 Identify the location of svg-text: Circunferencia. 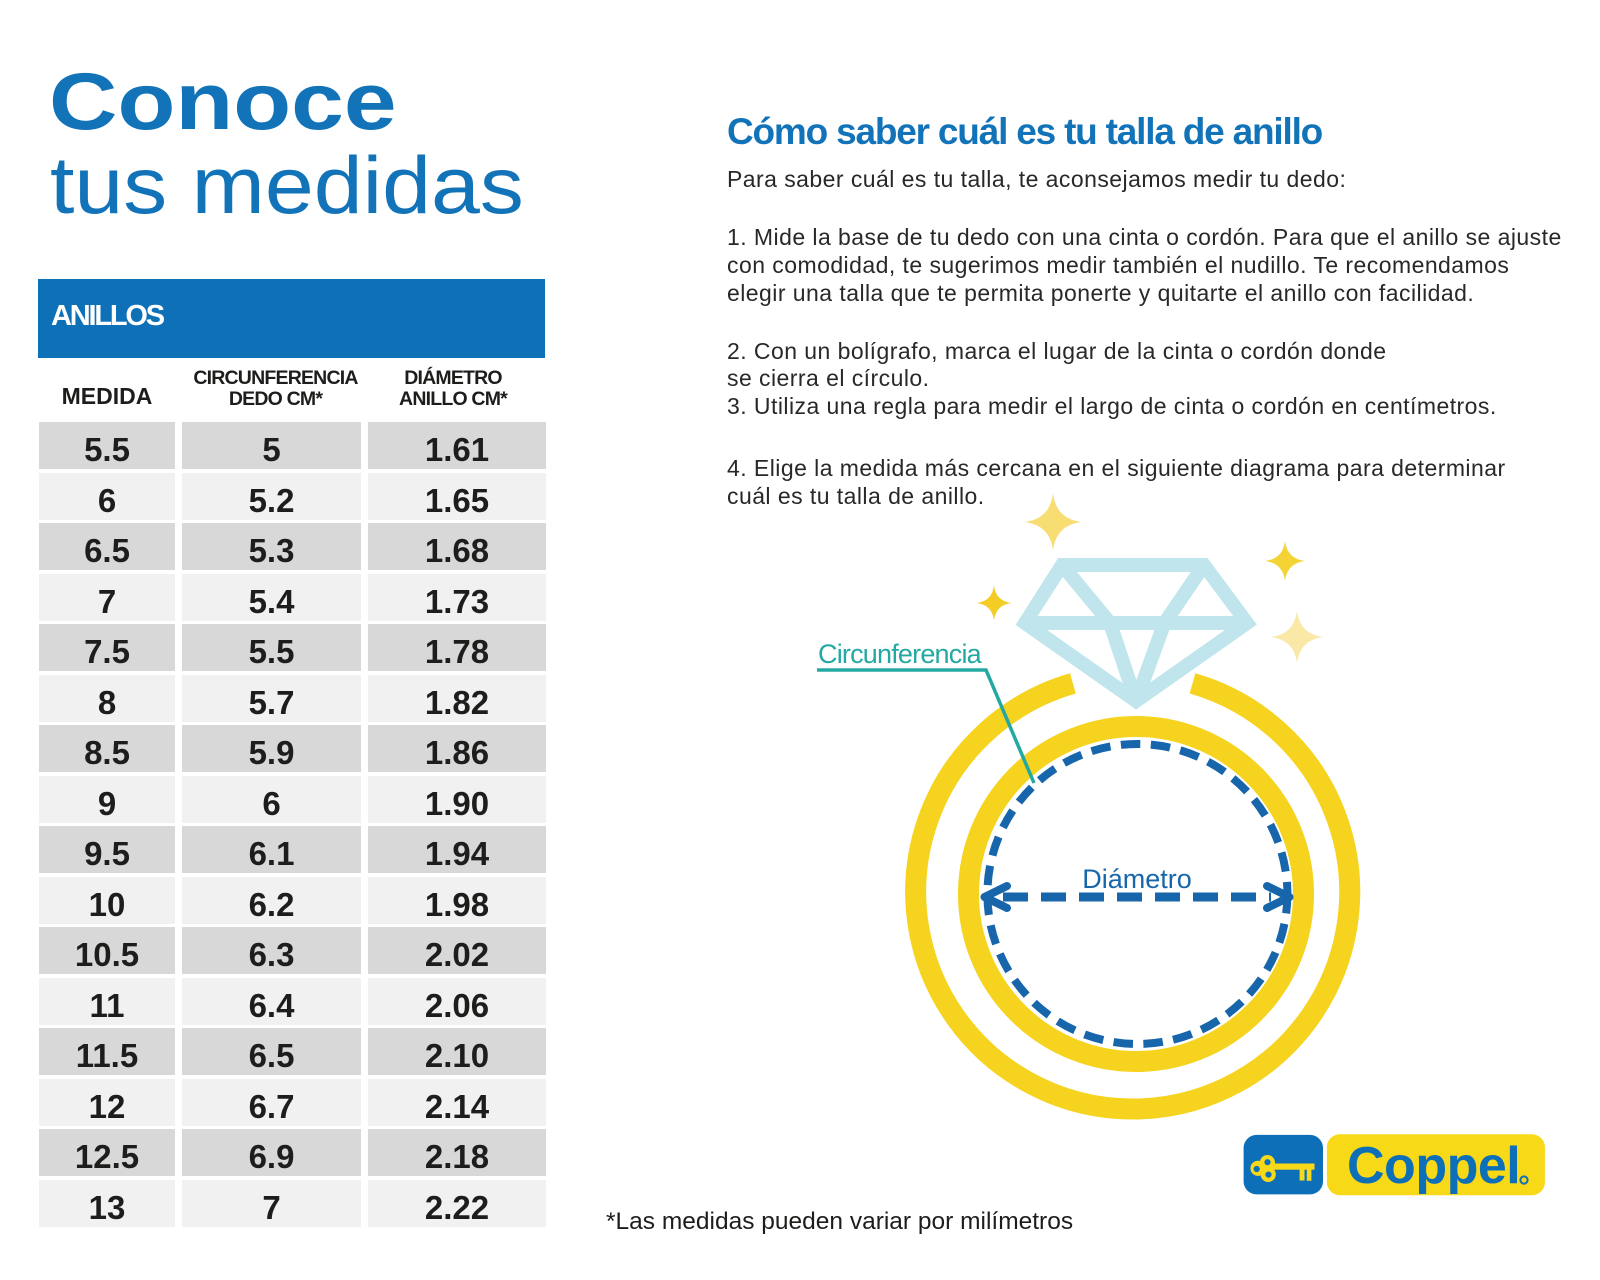
(900, 654).